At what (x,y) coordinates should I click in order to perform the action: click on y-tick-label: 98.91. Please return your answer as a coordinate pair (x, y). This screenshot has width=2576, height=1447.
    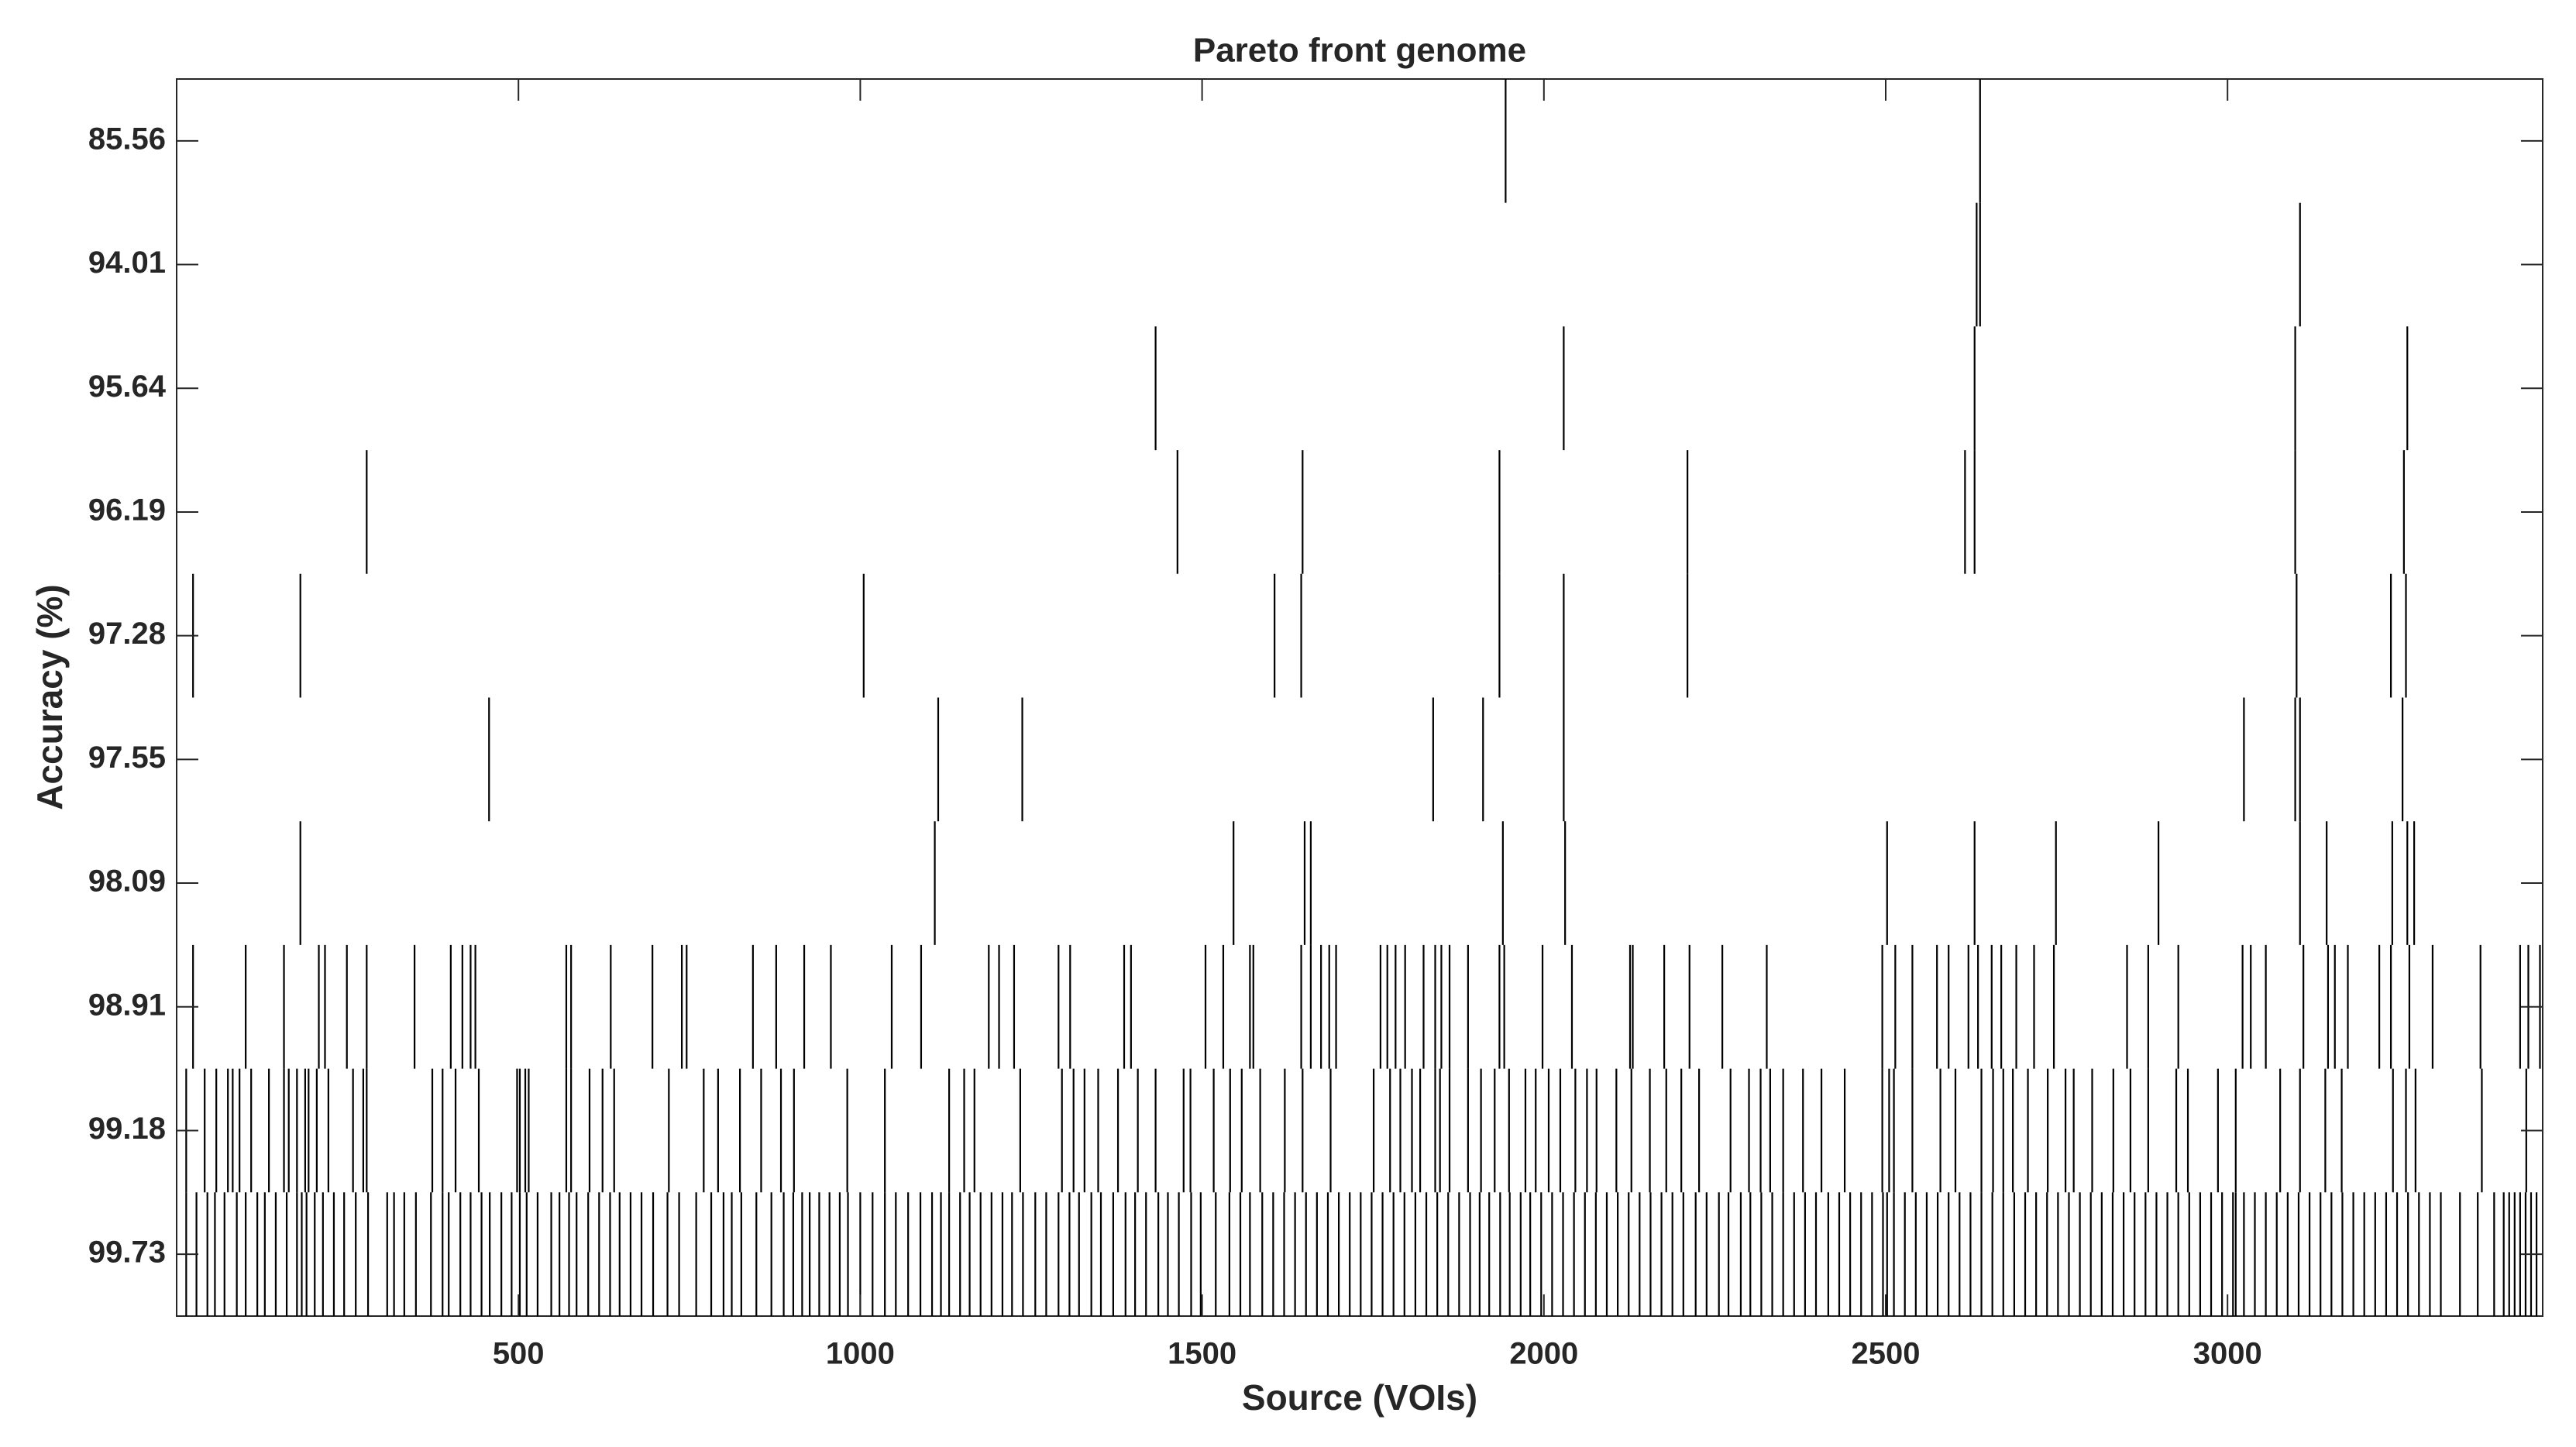
    Looking at the image, I should click on (127, 1005).